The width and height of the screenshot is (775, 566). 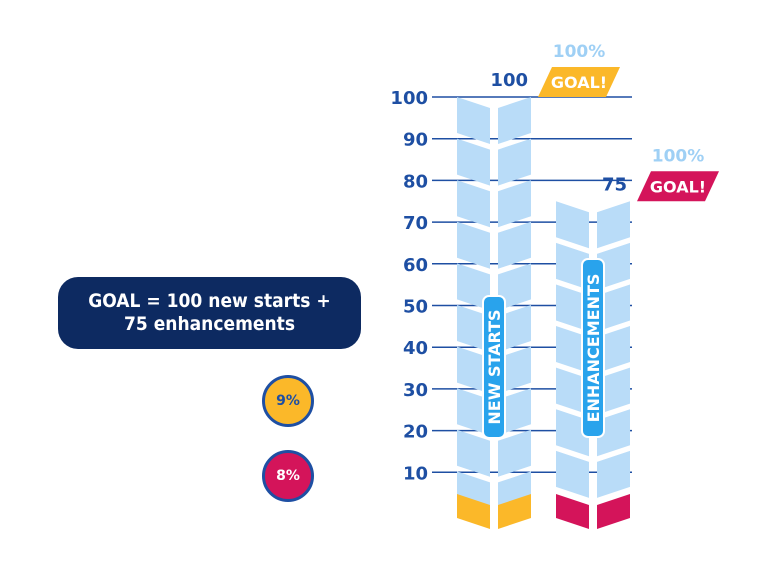 I want to click on y-tick-label-60: 60, so click(x=415, y=265).